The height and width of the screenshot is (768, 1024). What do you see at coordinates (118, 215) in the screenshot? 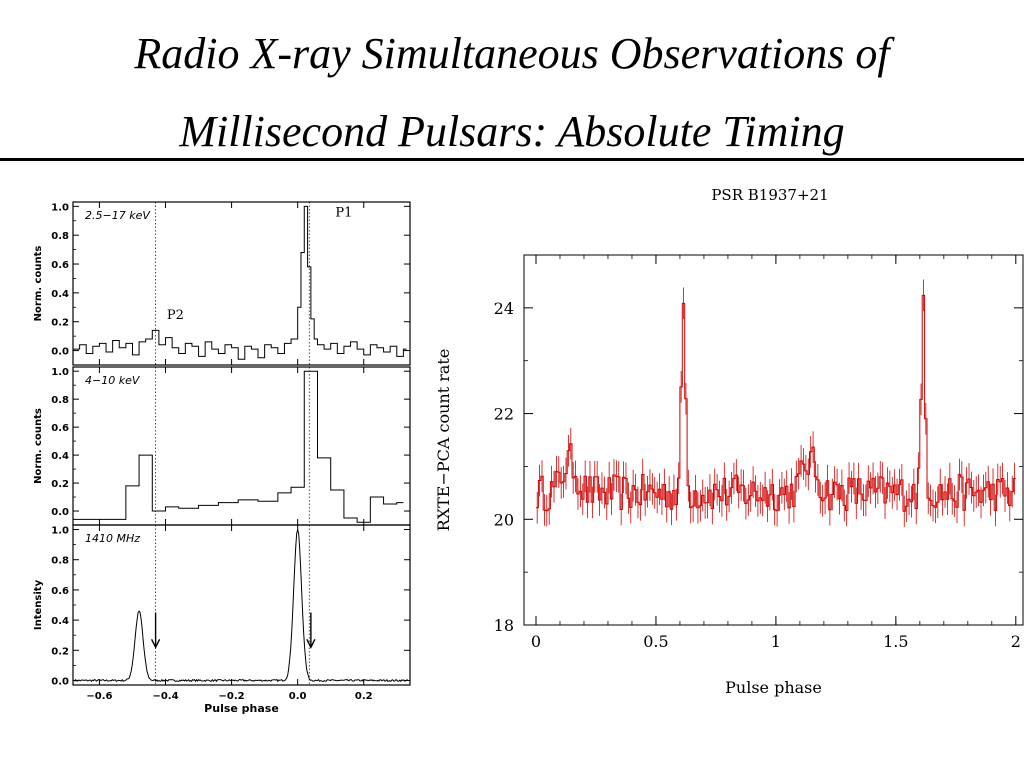
I see `panel-band-label-1: 2.5−17 keV` at bounding box center [118, 215].